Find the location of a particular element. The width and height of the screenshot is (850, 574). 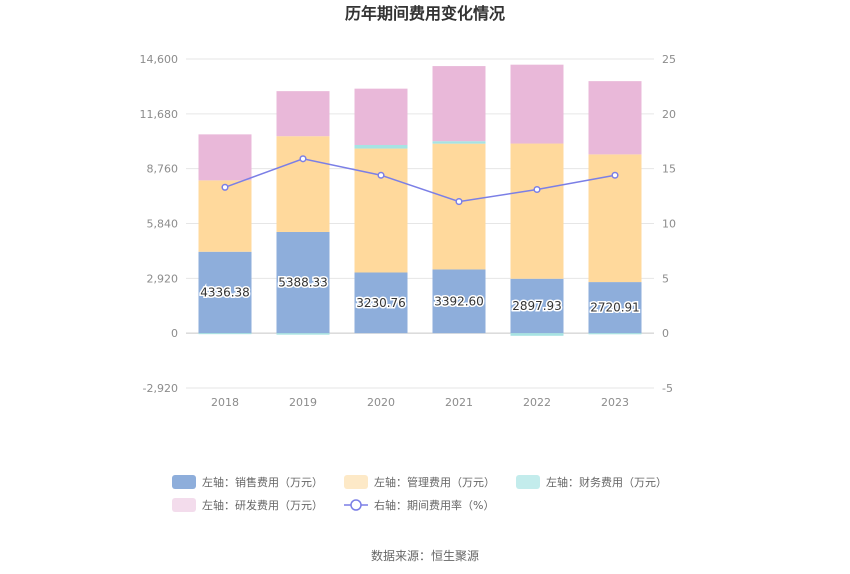

legend-item: 左轴：财务费用（万元） is located at coordinates (591, 482).